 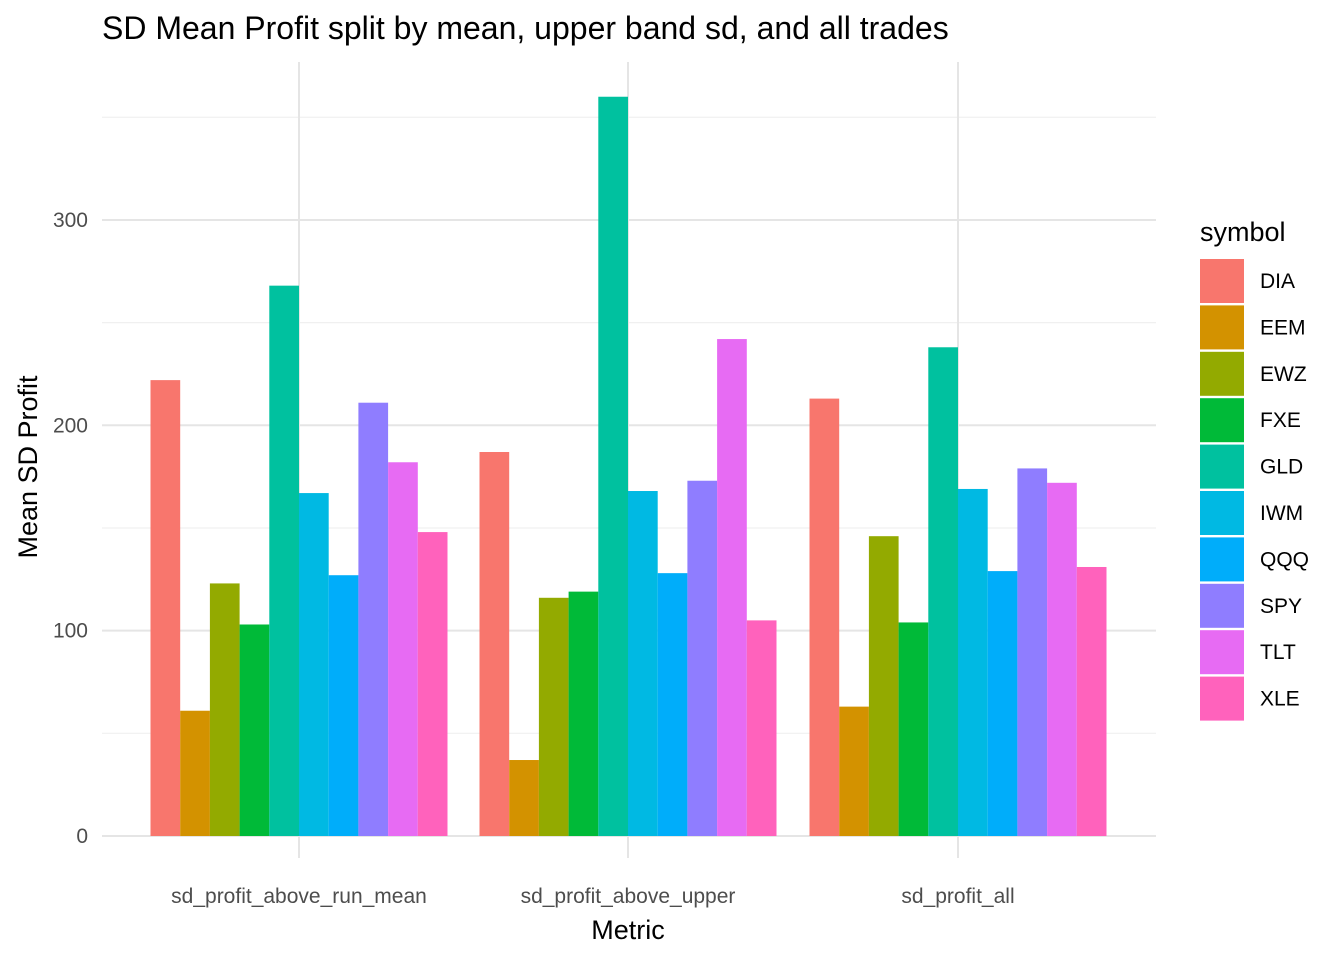 I want to click on legend-label-qqq: QQQ, so click(x=1284, y=559).